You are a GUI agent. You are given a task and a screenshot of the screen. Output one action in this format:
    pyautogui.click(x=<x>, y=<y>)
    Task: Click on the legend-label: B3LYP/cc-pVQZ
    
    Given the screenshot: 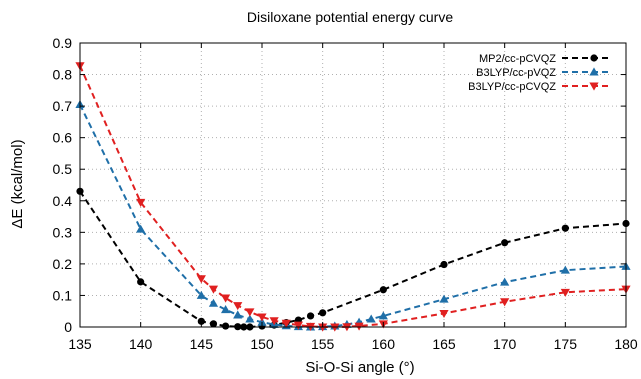 What is the action you would take?
    pyautogui.click(x=516, y=73)
    